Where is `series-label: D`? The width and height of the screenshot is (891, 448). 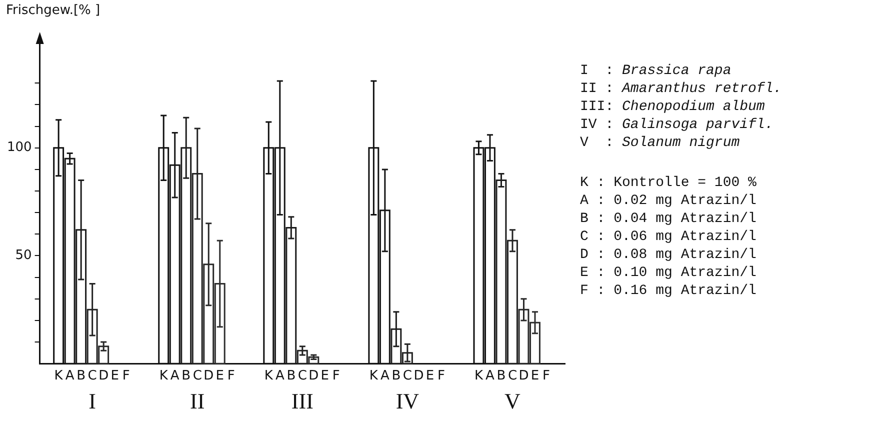 series-label: D is located at coordinates (103, 376).